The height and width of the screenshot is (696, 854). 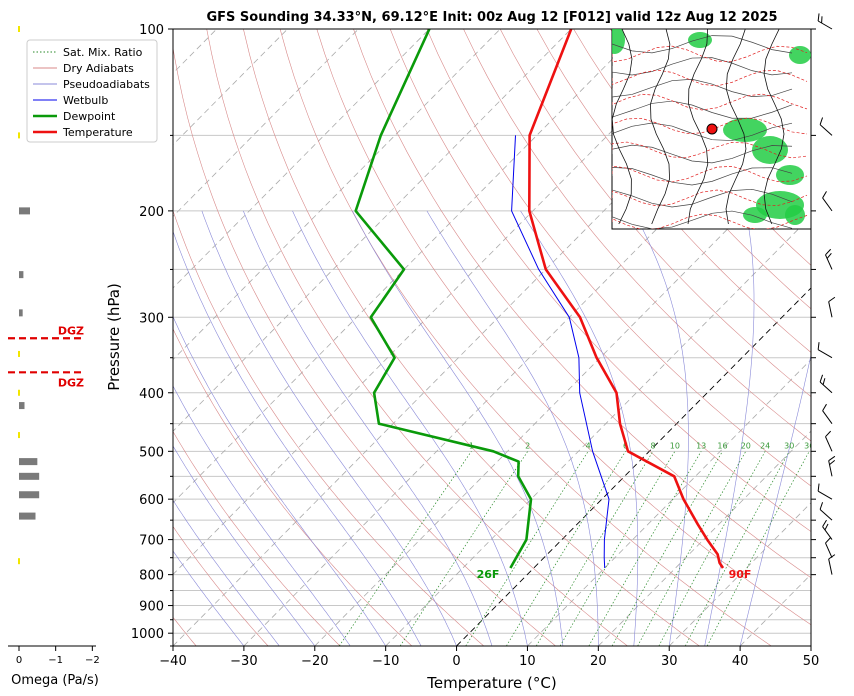 I want to click on y-tick-label: 1000, so click(x=147, y=634).